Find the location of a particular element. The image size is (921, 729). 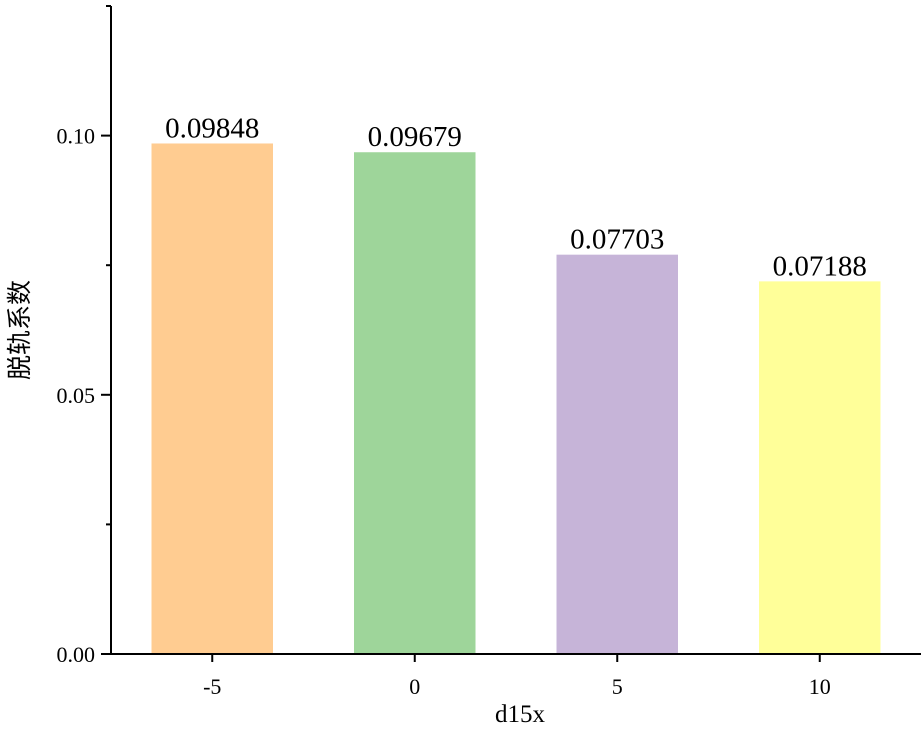

y-tick-label: 0.10 is located at coordinates (76, 136).